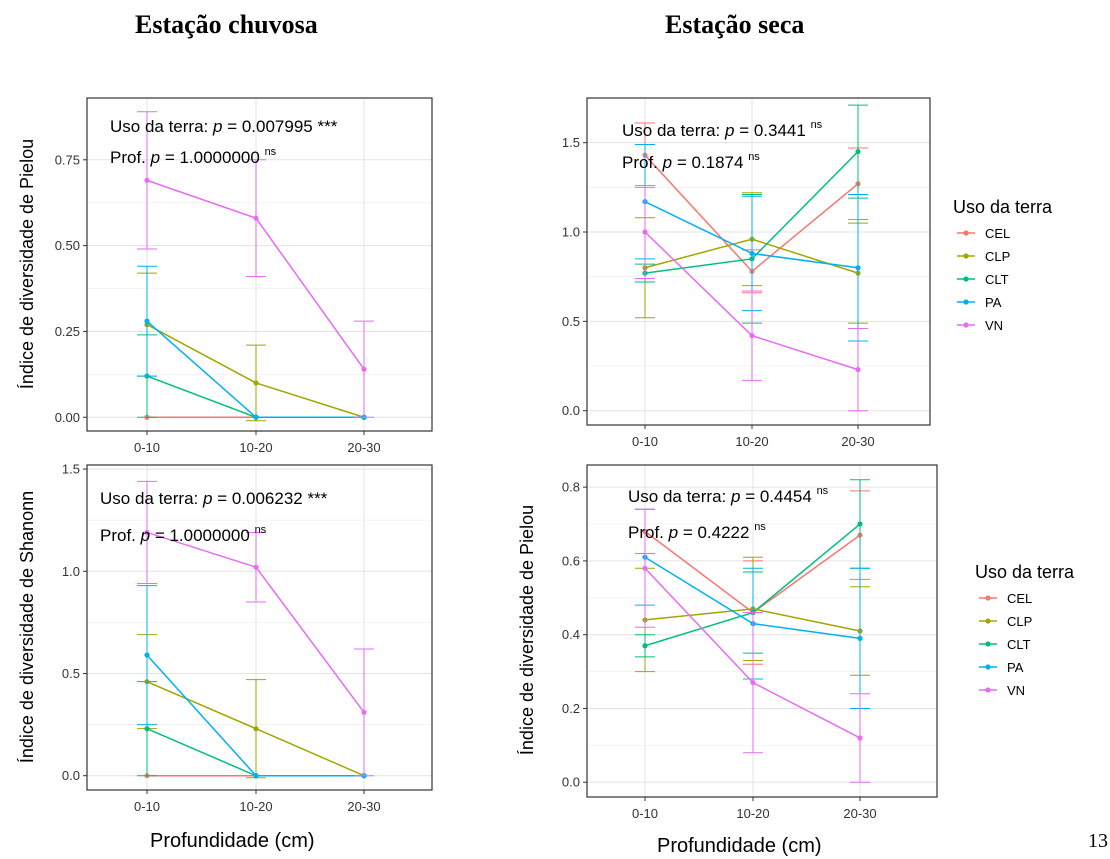  Describe the element at coordinates (224, 126) in the screenshot. I see `annotation-land-use: Uso da terra: p = 0.007995 ***` at that location.